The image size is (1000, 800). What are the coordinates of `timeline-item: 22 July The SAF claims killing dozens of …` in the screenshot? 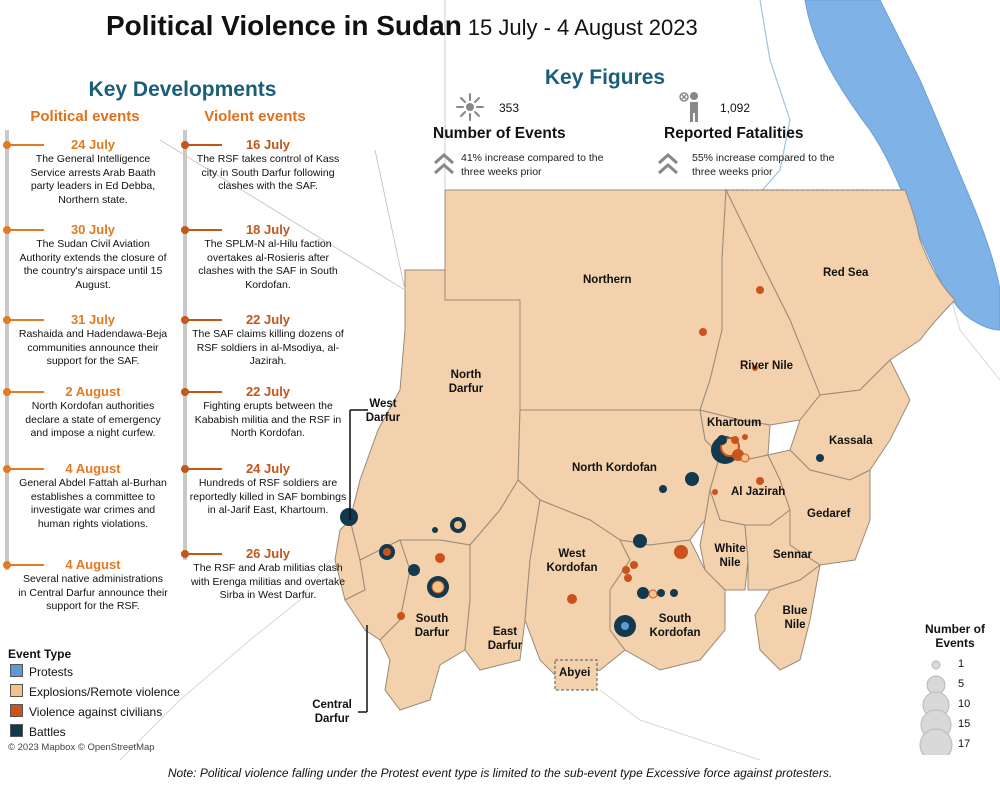 It's located at (268, 340).